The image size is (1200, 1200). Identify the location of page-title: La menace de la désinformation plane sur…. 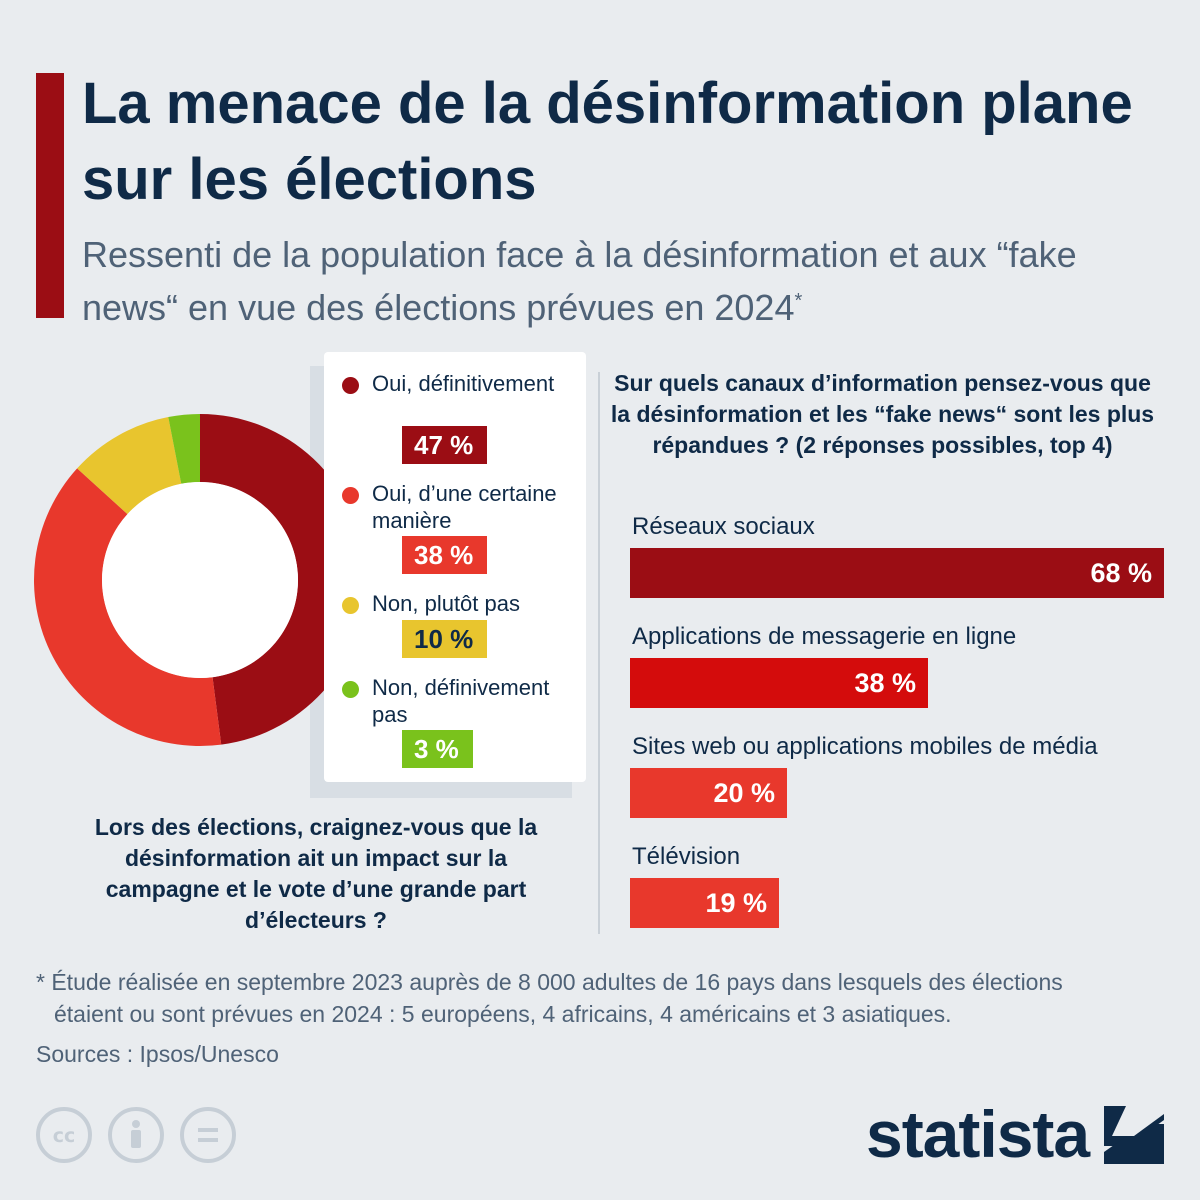
(607, 141).